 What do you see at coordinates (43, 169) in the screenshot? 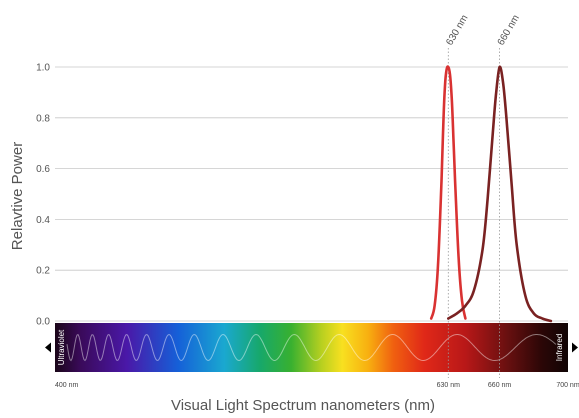
I see `y-tick-label: 0.6` at bounding box center [43, 169].